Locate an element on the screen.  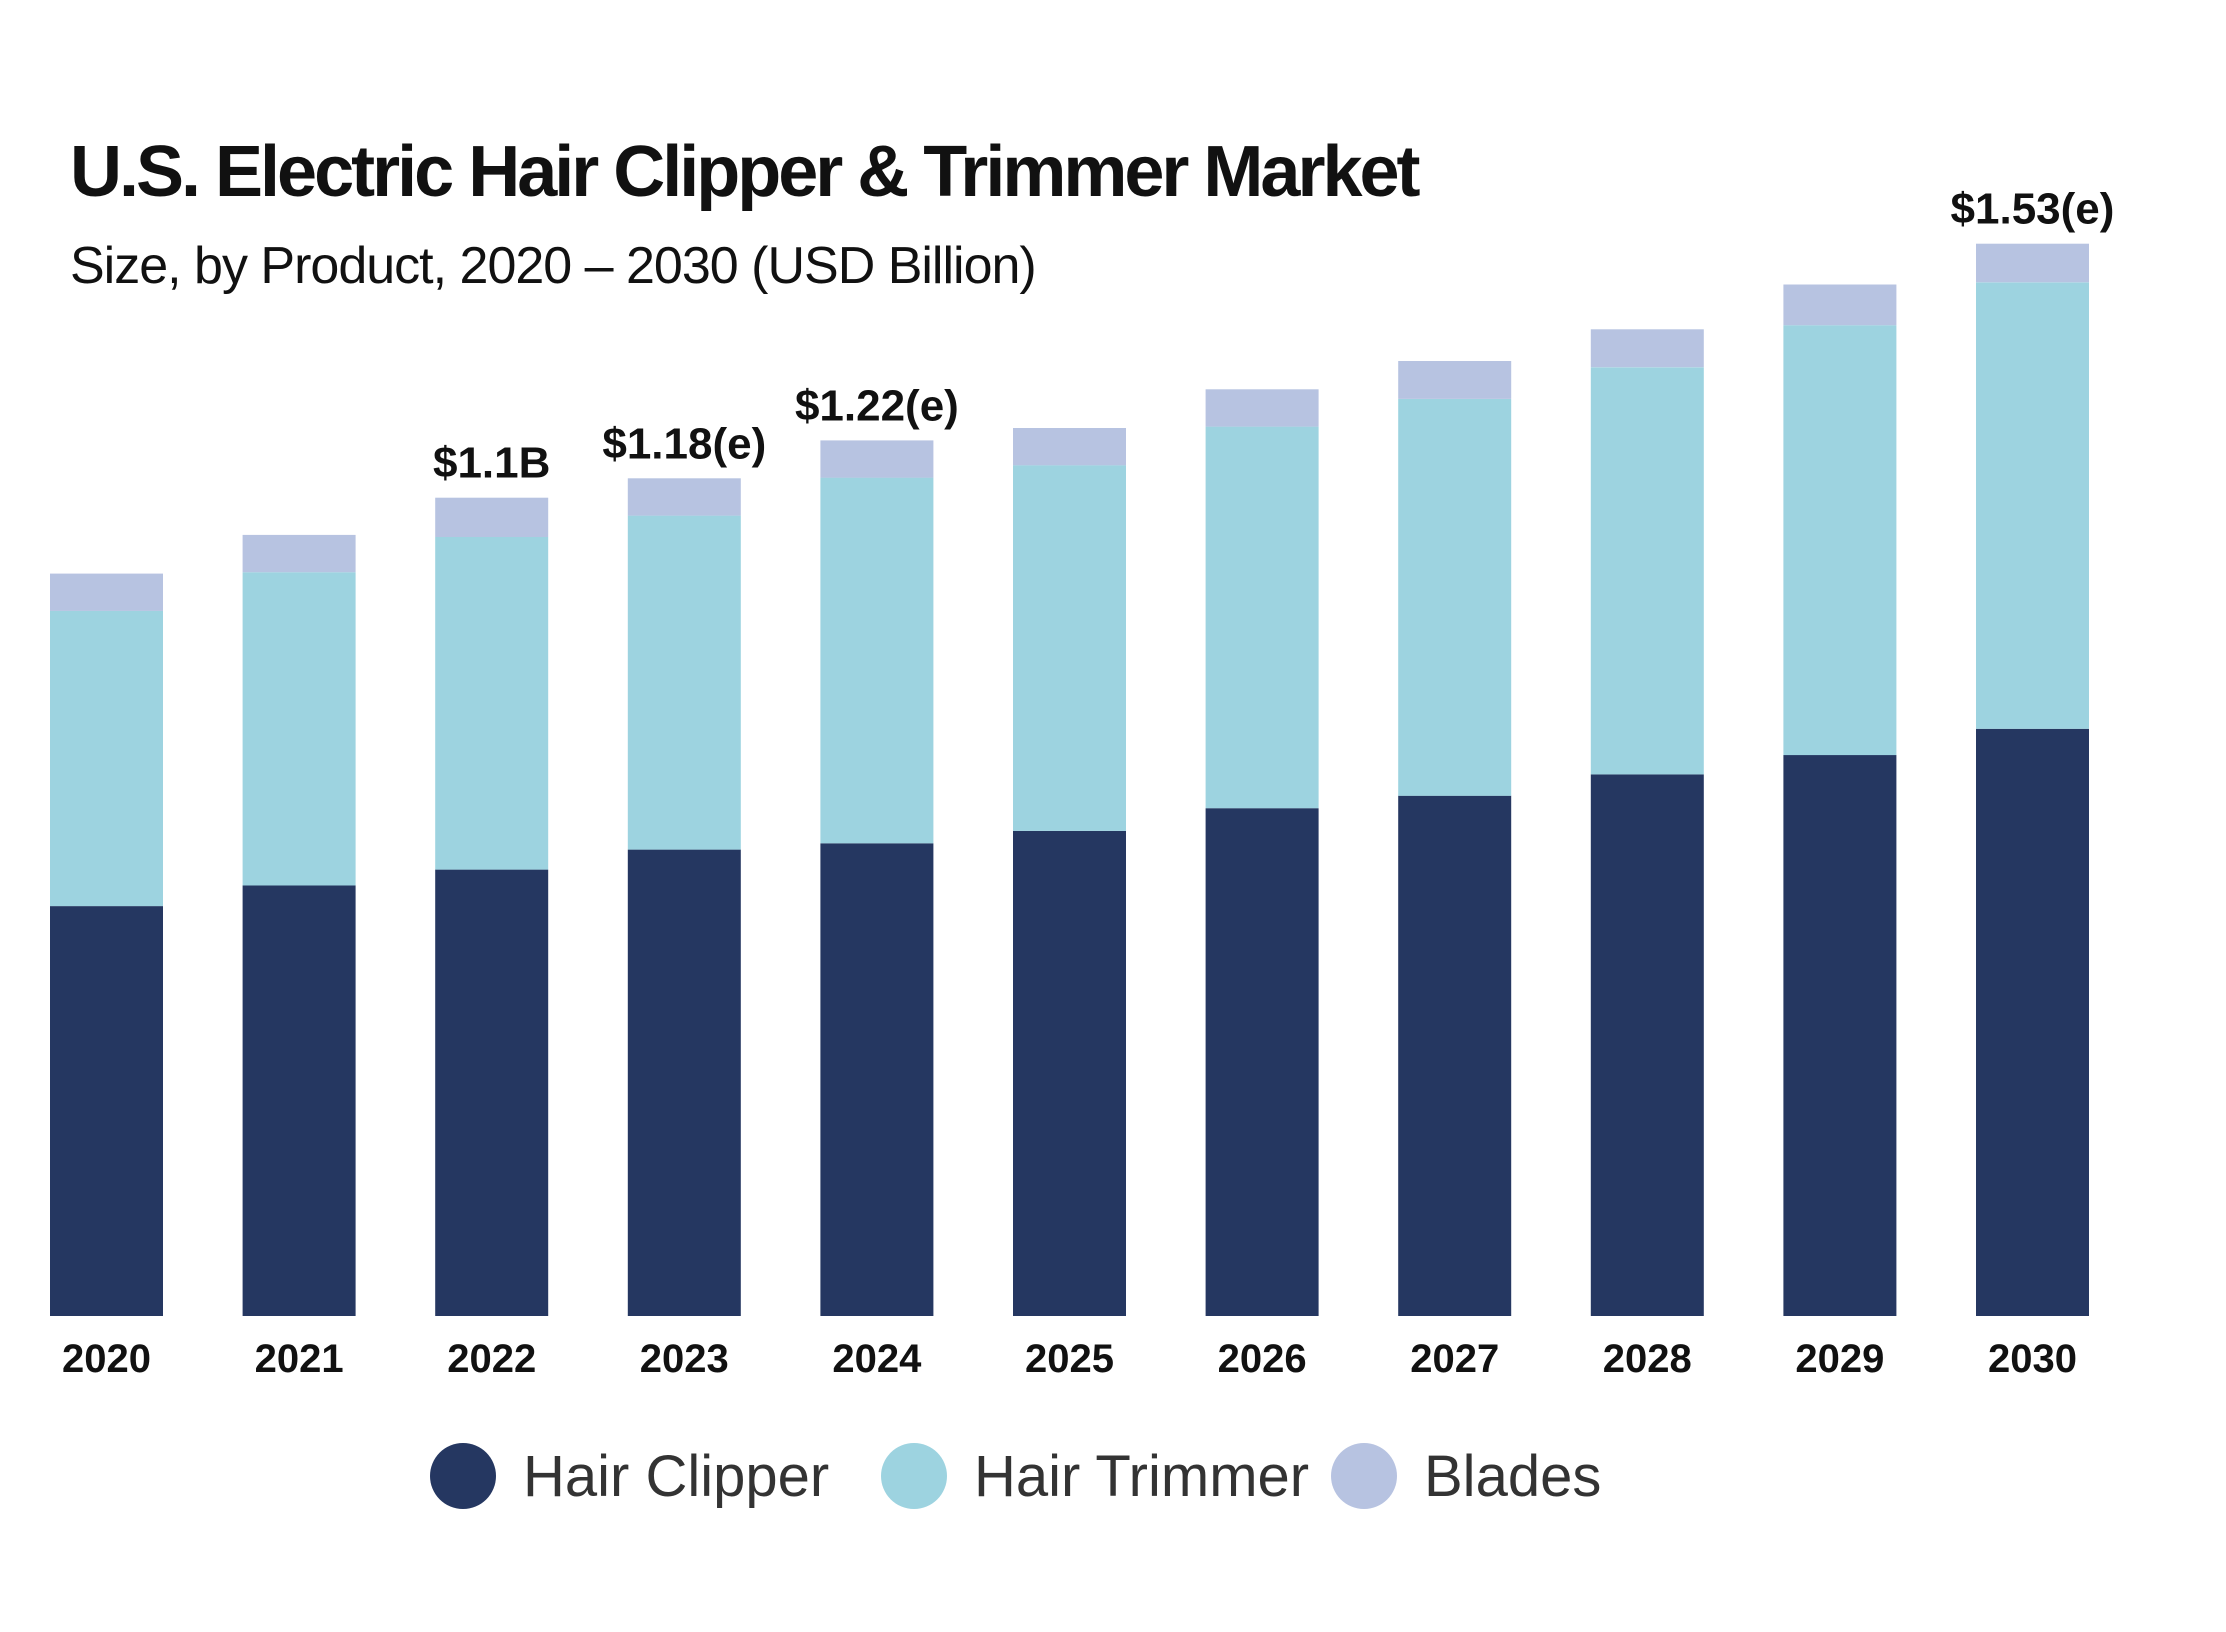
data-label-2024: $1.22(e) is located at coordinates (877, 405).